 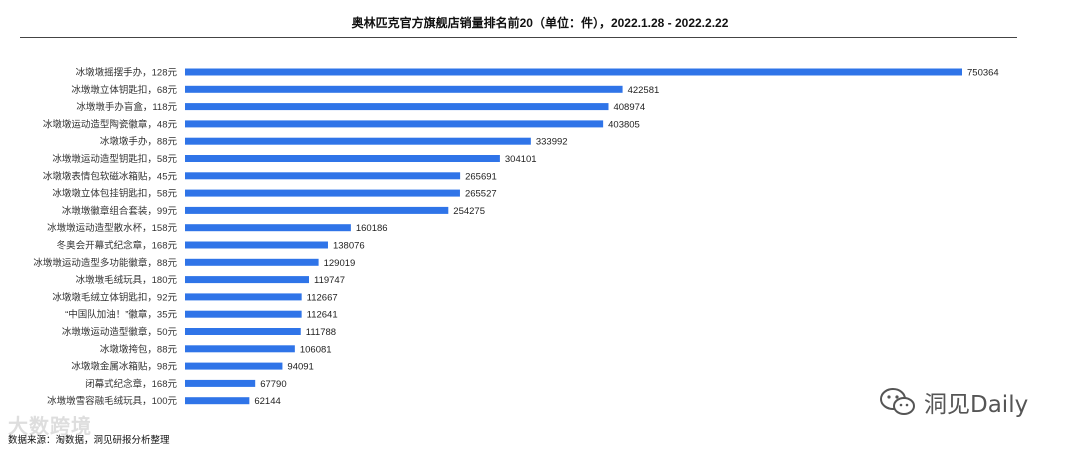 I want to click on category-label: “中国队加油！”徽章，35元, so click(x=121, y=315).